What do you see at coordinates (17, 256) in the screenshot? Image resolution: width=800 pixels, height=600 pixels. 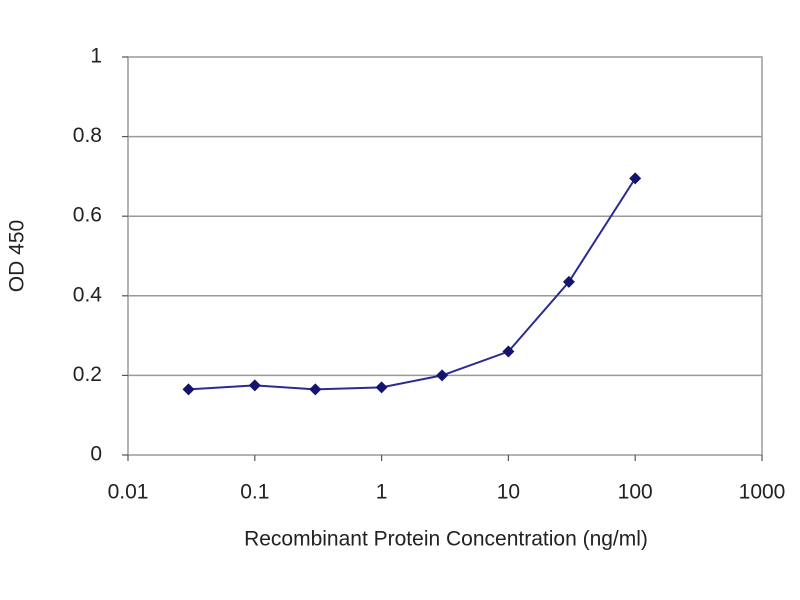 I see `y-axis-title: OD 450` at bounding box center [17, 256].